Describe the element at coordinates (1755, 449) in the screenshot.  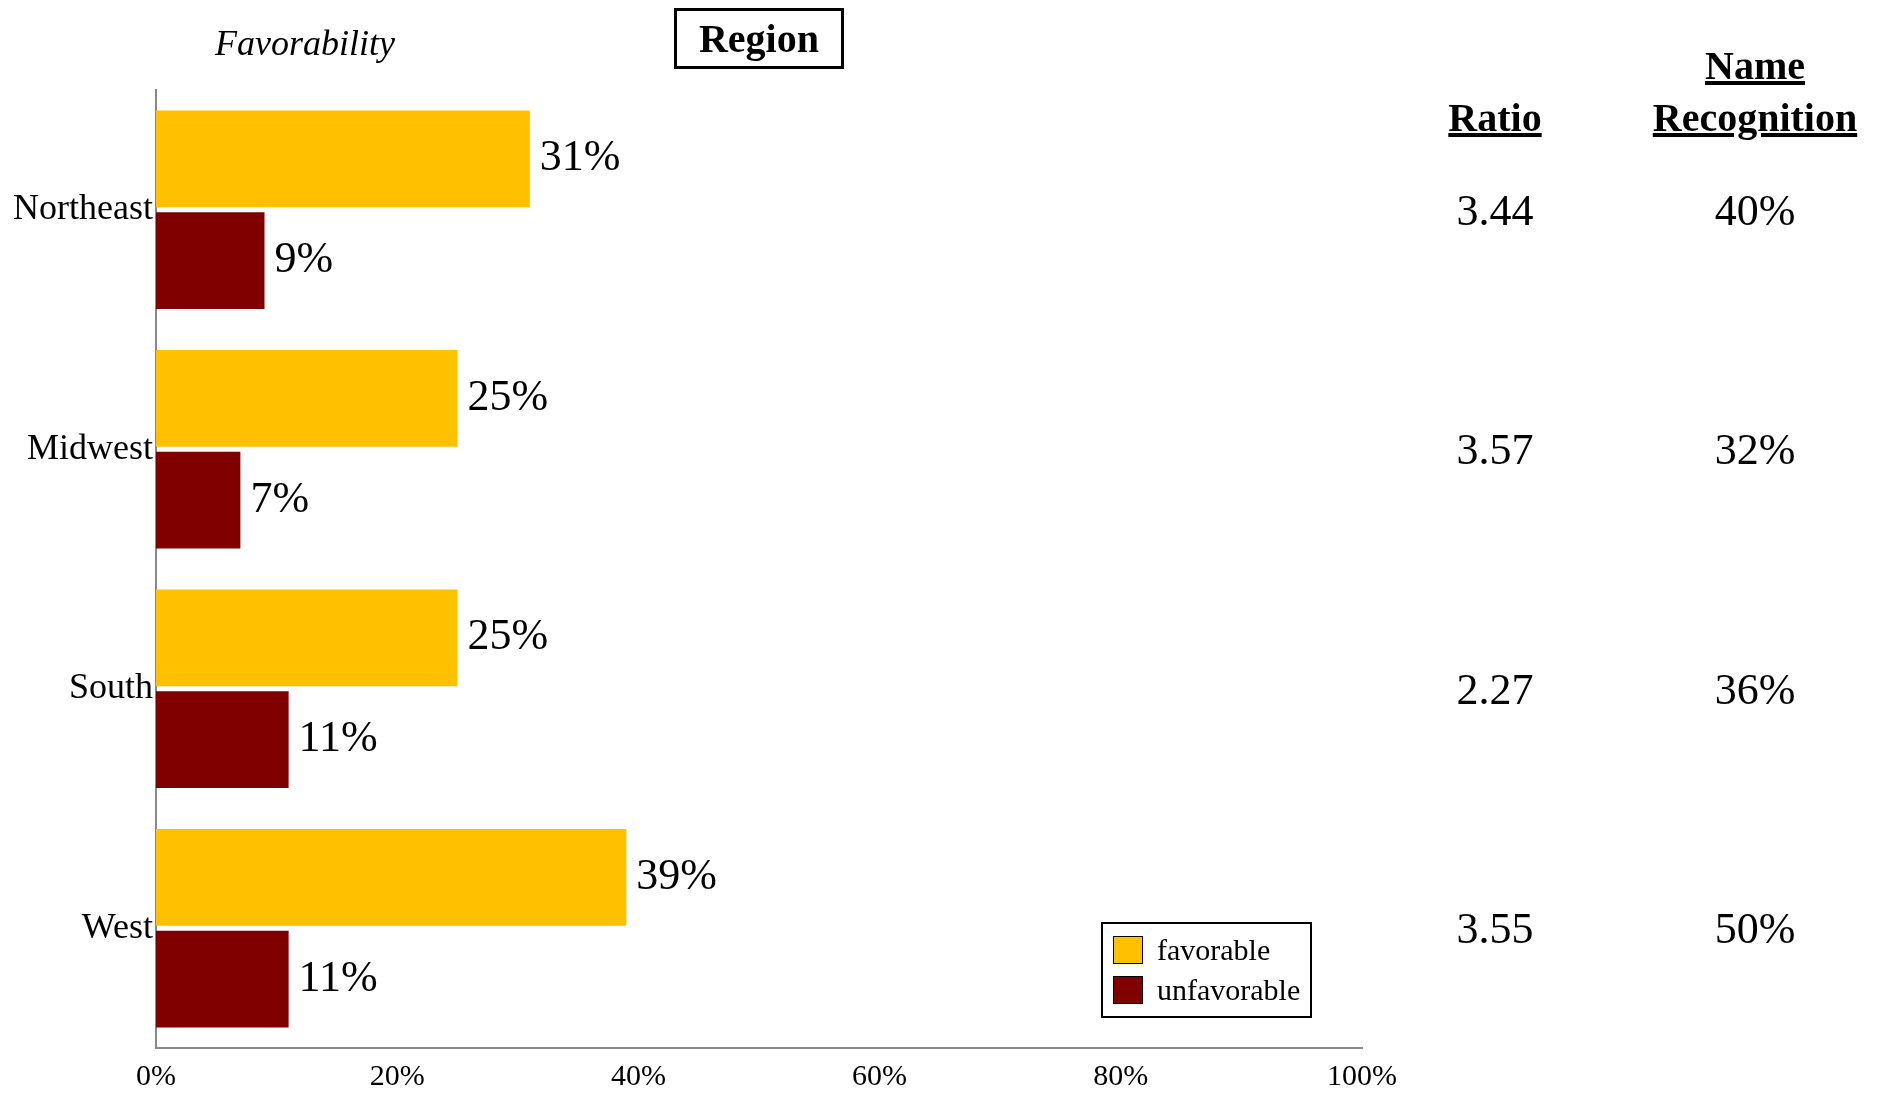
I see `text: 32%` at that location.